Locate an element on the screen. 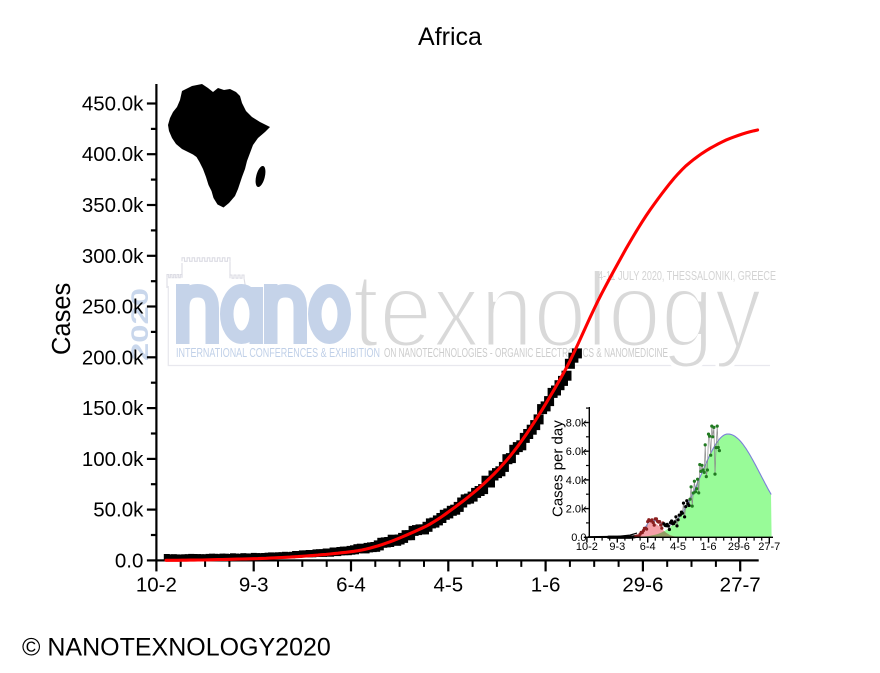 Image resolution: width=880 pixels, height=673 pixels. svg-text: 8.0k is located at coordinates (576, 423).